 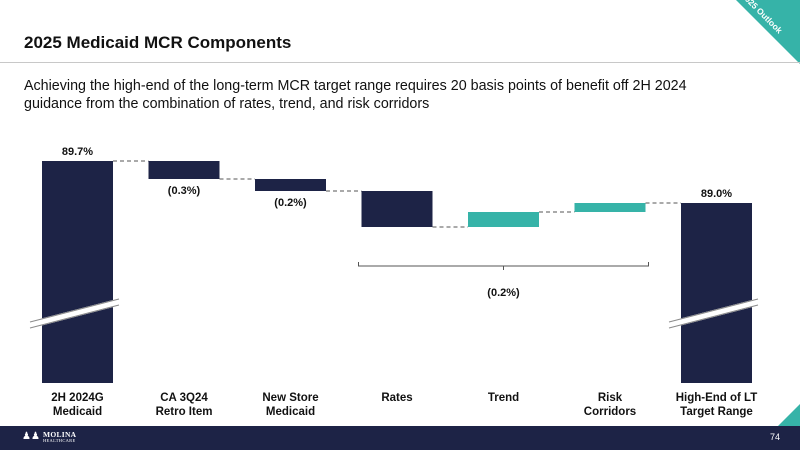 I want to click on outlook-corner-badge, so click(x=768, y=32).